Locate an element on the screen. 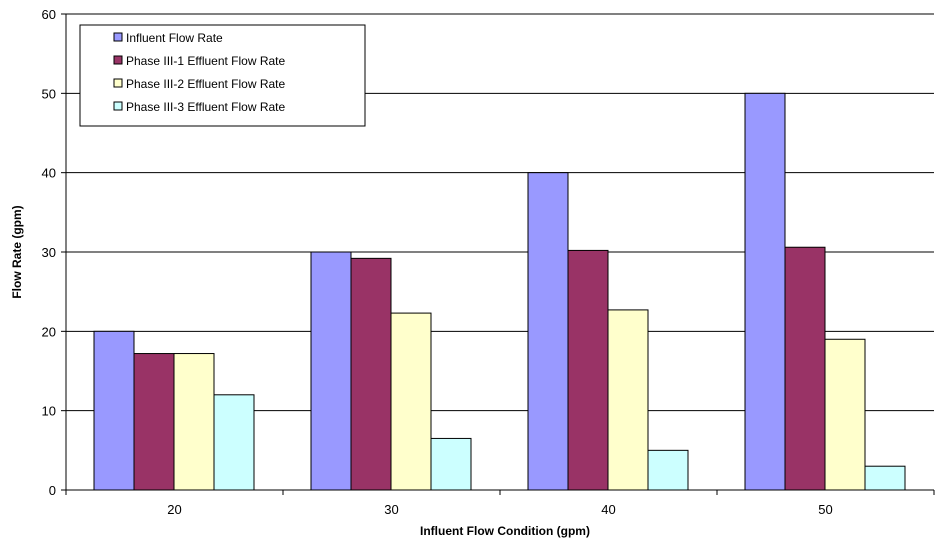  y-tick-label-10: 10 is located at coordinates (49, 411).